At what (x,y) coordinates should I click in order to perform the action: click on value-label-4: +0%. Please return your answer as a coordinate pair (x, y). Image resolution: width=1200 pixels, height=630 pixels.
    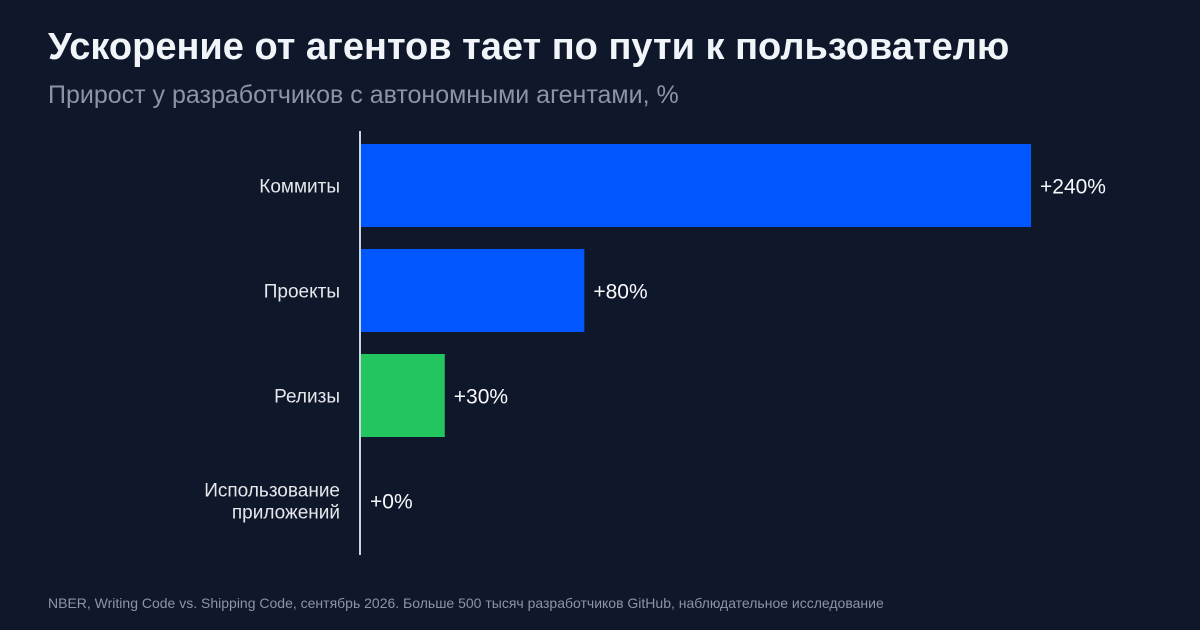
    Looking at the image, I should click on (391, 502).